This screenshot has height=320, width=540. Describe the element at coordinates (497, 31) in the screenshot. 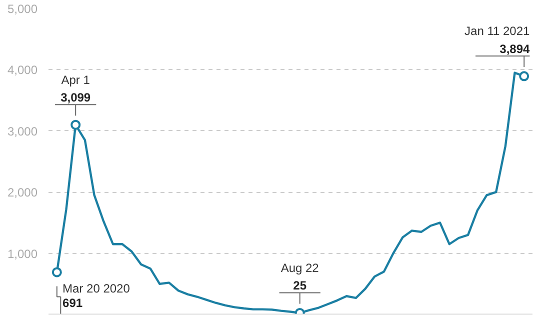

I see `annotation: Jan 11 2021` at that location.